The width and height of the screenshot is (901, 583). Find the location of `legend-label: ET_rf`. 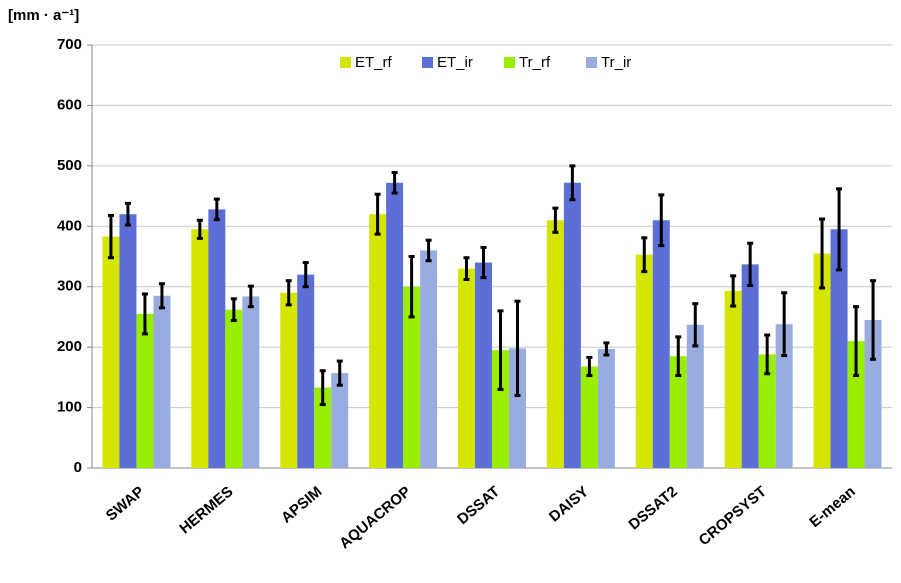

legend-label: ET_rf is located at coordinates (374, 62).